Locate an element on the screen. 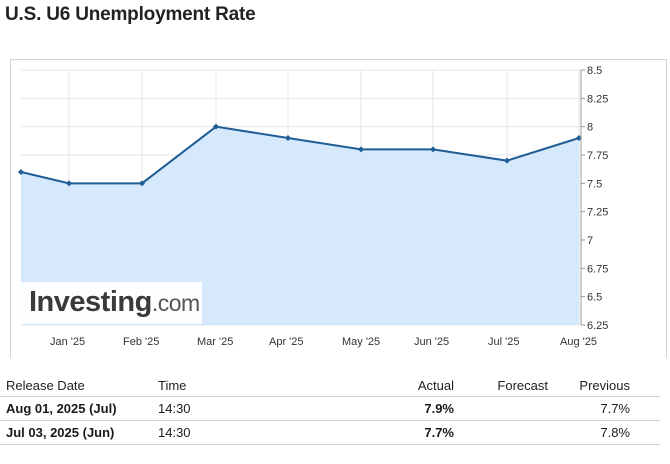 Image resolution: width=670 pixels, height=464 pixels. header-actual: Actual is located at coordinates (435, 385).